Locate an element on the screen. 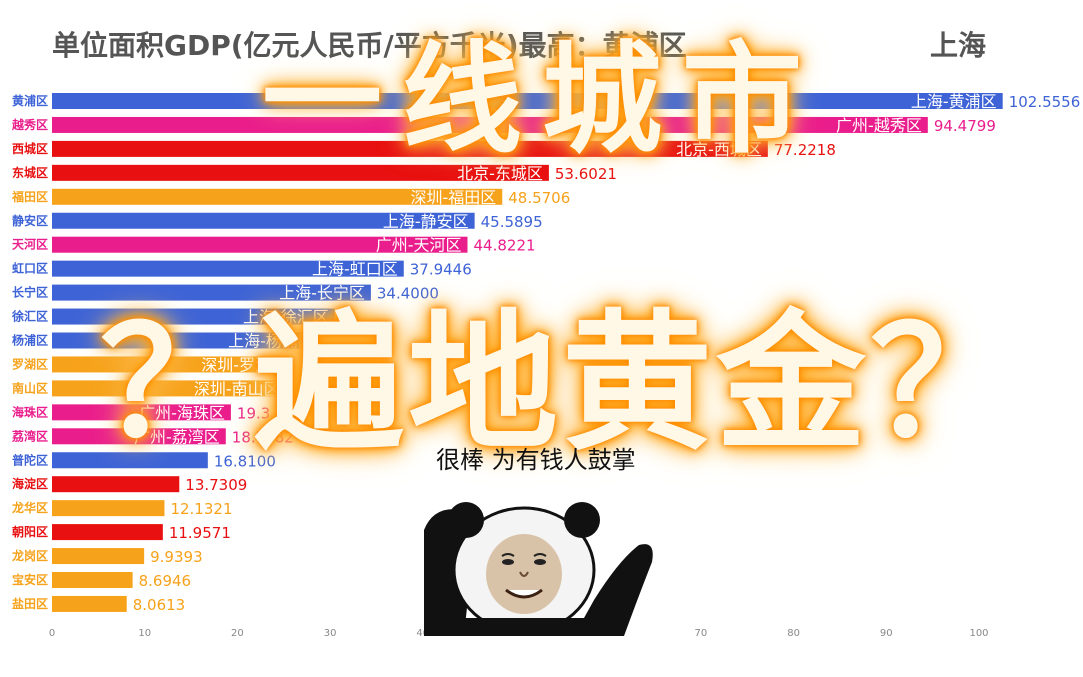 The width and height of the screenshot is (1083, 677). value-label: 19.3 is located at coordinates (253, 413).